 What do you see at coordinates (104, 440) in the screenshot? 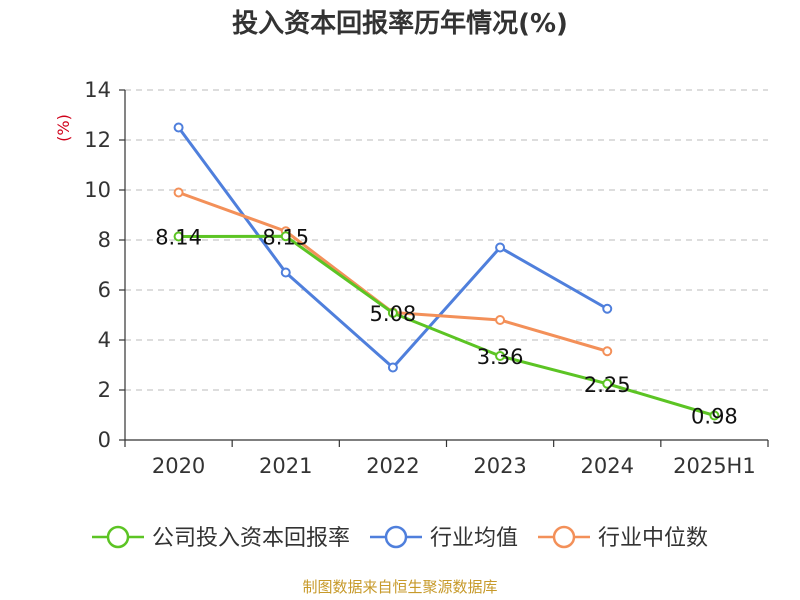
I see `y-tick-label: 0` at bounding box center [104, 440].